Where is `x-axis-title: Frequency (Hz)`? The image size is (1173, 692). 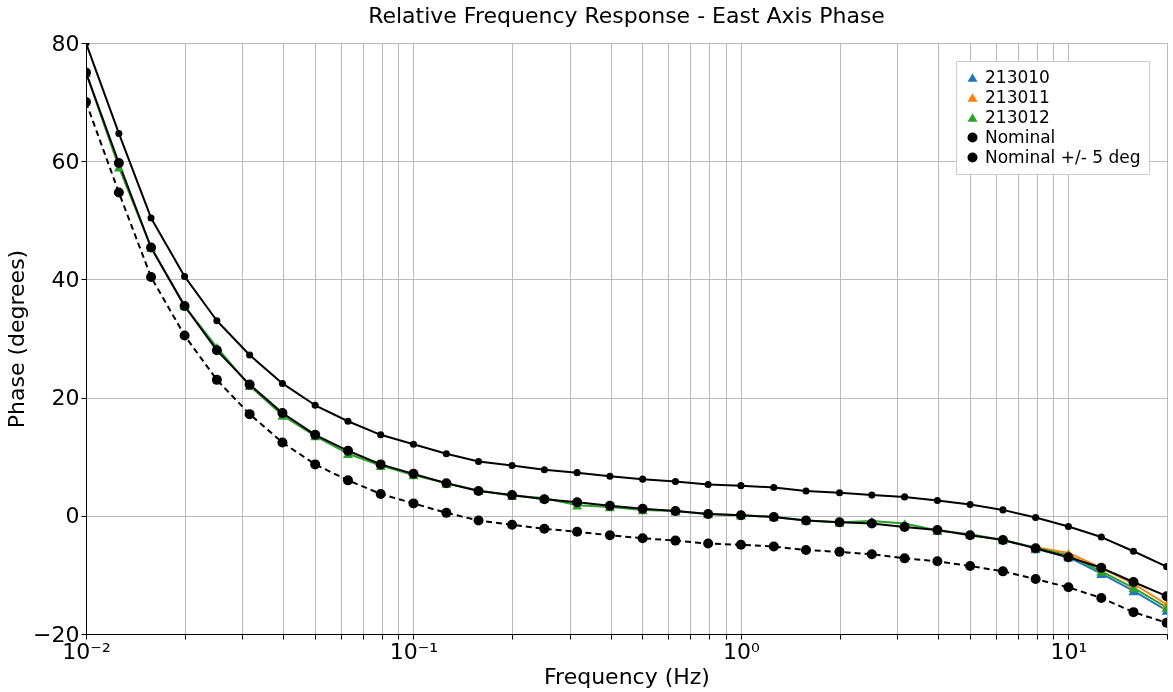
x-axis-title: Frequency (Hz) is located at coordinates (627, 676).